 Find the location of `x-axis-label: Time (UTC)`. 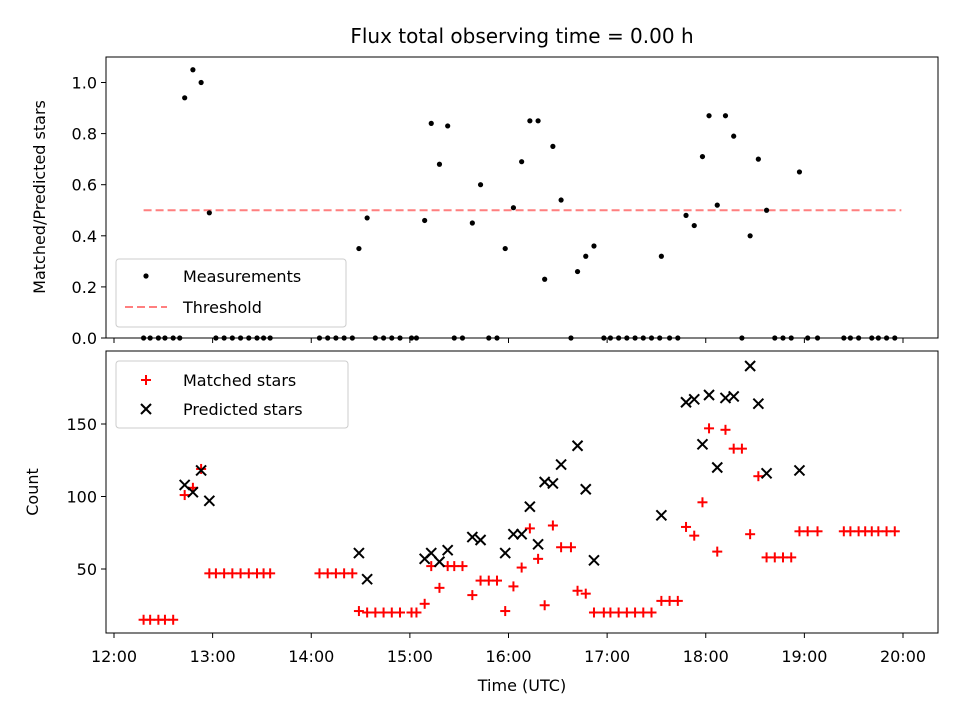

x-axis-label: Time (UTC) is located at coordinates (521, 685).